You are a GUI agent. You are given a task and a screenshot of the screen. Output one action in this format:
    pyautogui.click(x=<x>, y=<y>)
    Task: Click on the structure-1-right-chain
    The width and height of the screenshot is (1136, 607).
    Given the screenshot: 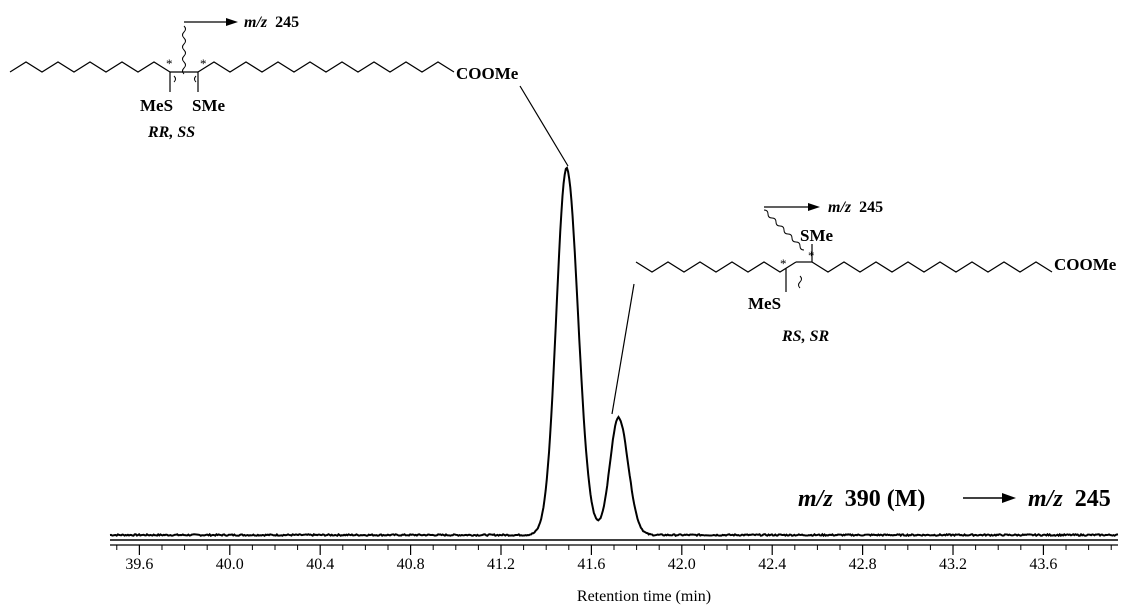 What is the action you would take?
    pyautogui.click(x=326, y=67)
    